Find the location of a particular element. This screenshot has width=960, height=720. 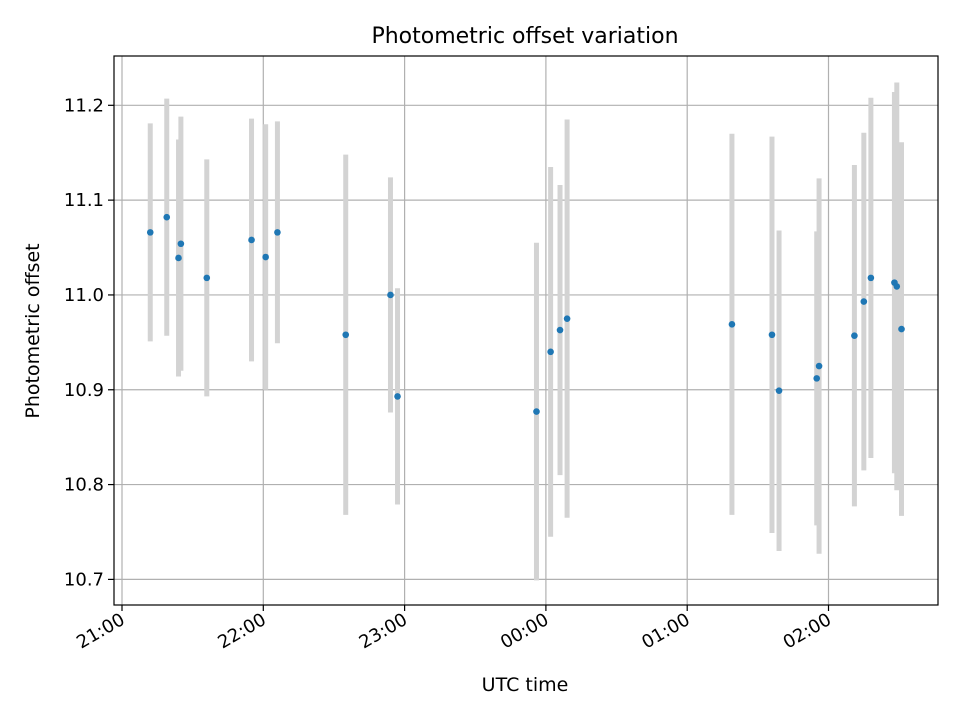

y-tick-label: 11.2 is located at coordinates (84, 105).